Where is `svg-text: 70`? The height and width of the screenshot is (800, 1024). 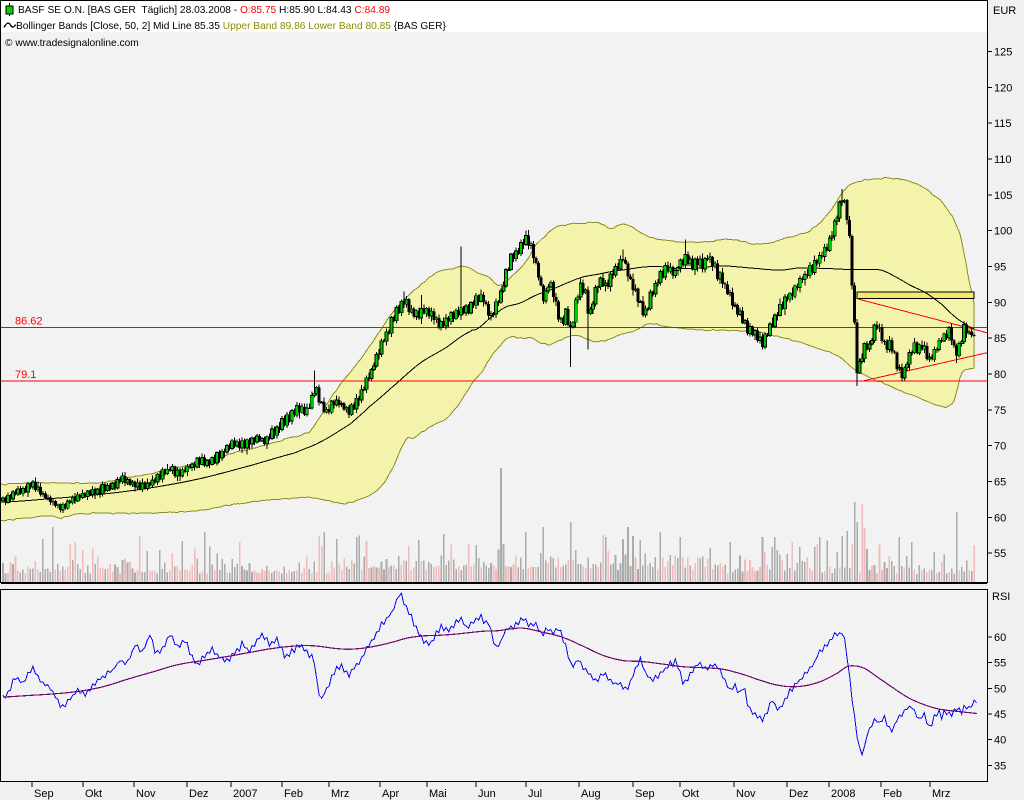 svg-text: 70 is located at coordinates (1000, 447).